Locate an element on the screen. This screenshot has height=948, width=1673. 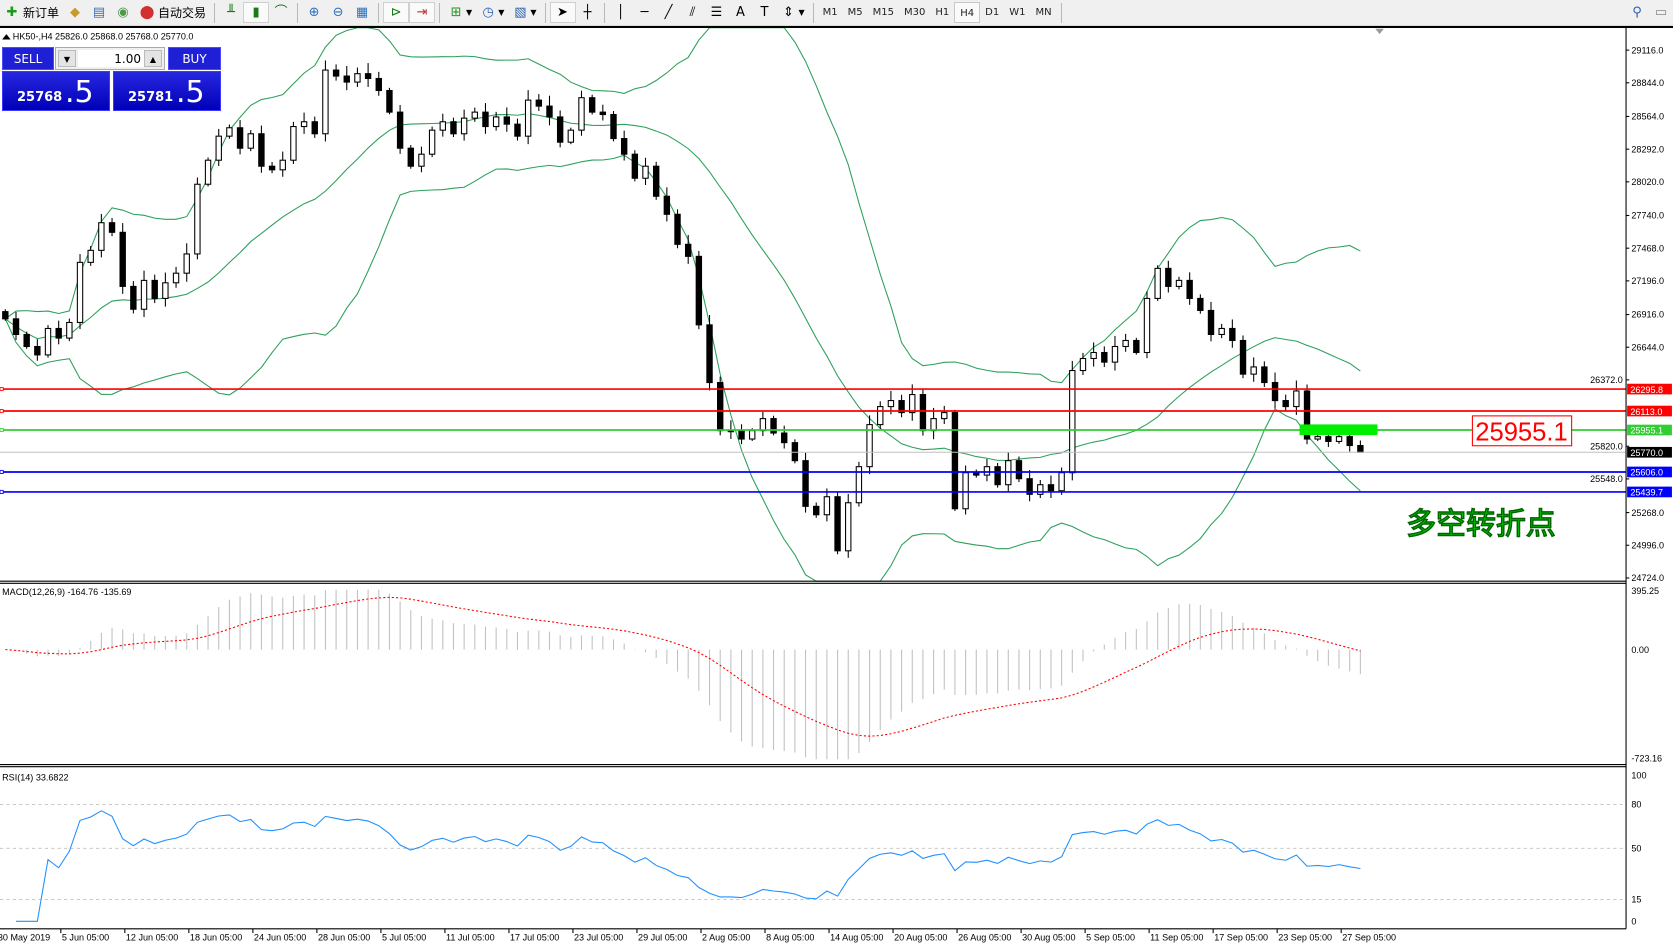
horizontal-line-button: ─ is located at coordinates (645, 12).